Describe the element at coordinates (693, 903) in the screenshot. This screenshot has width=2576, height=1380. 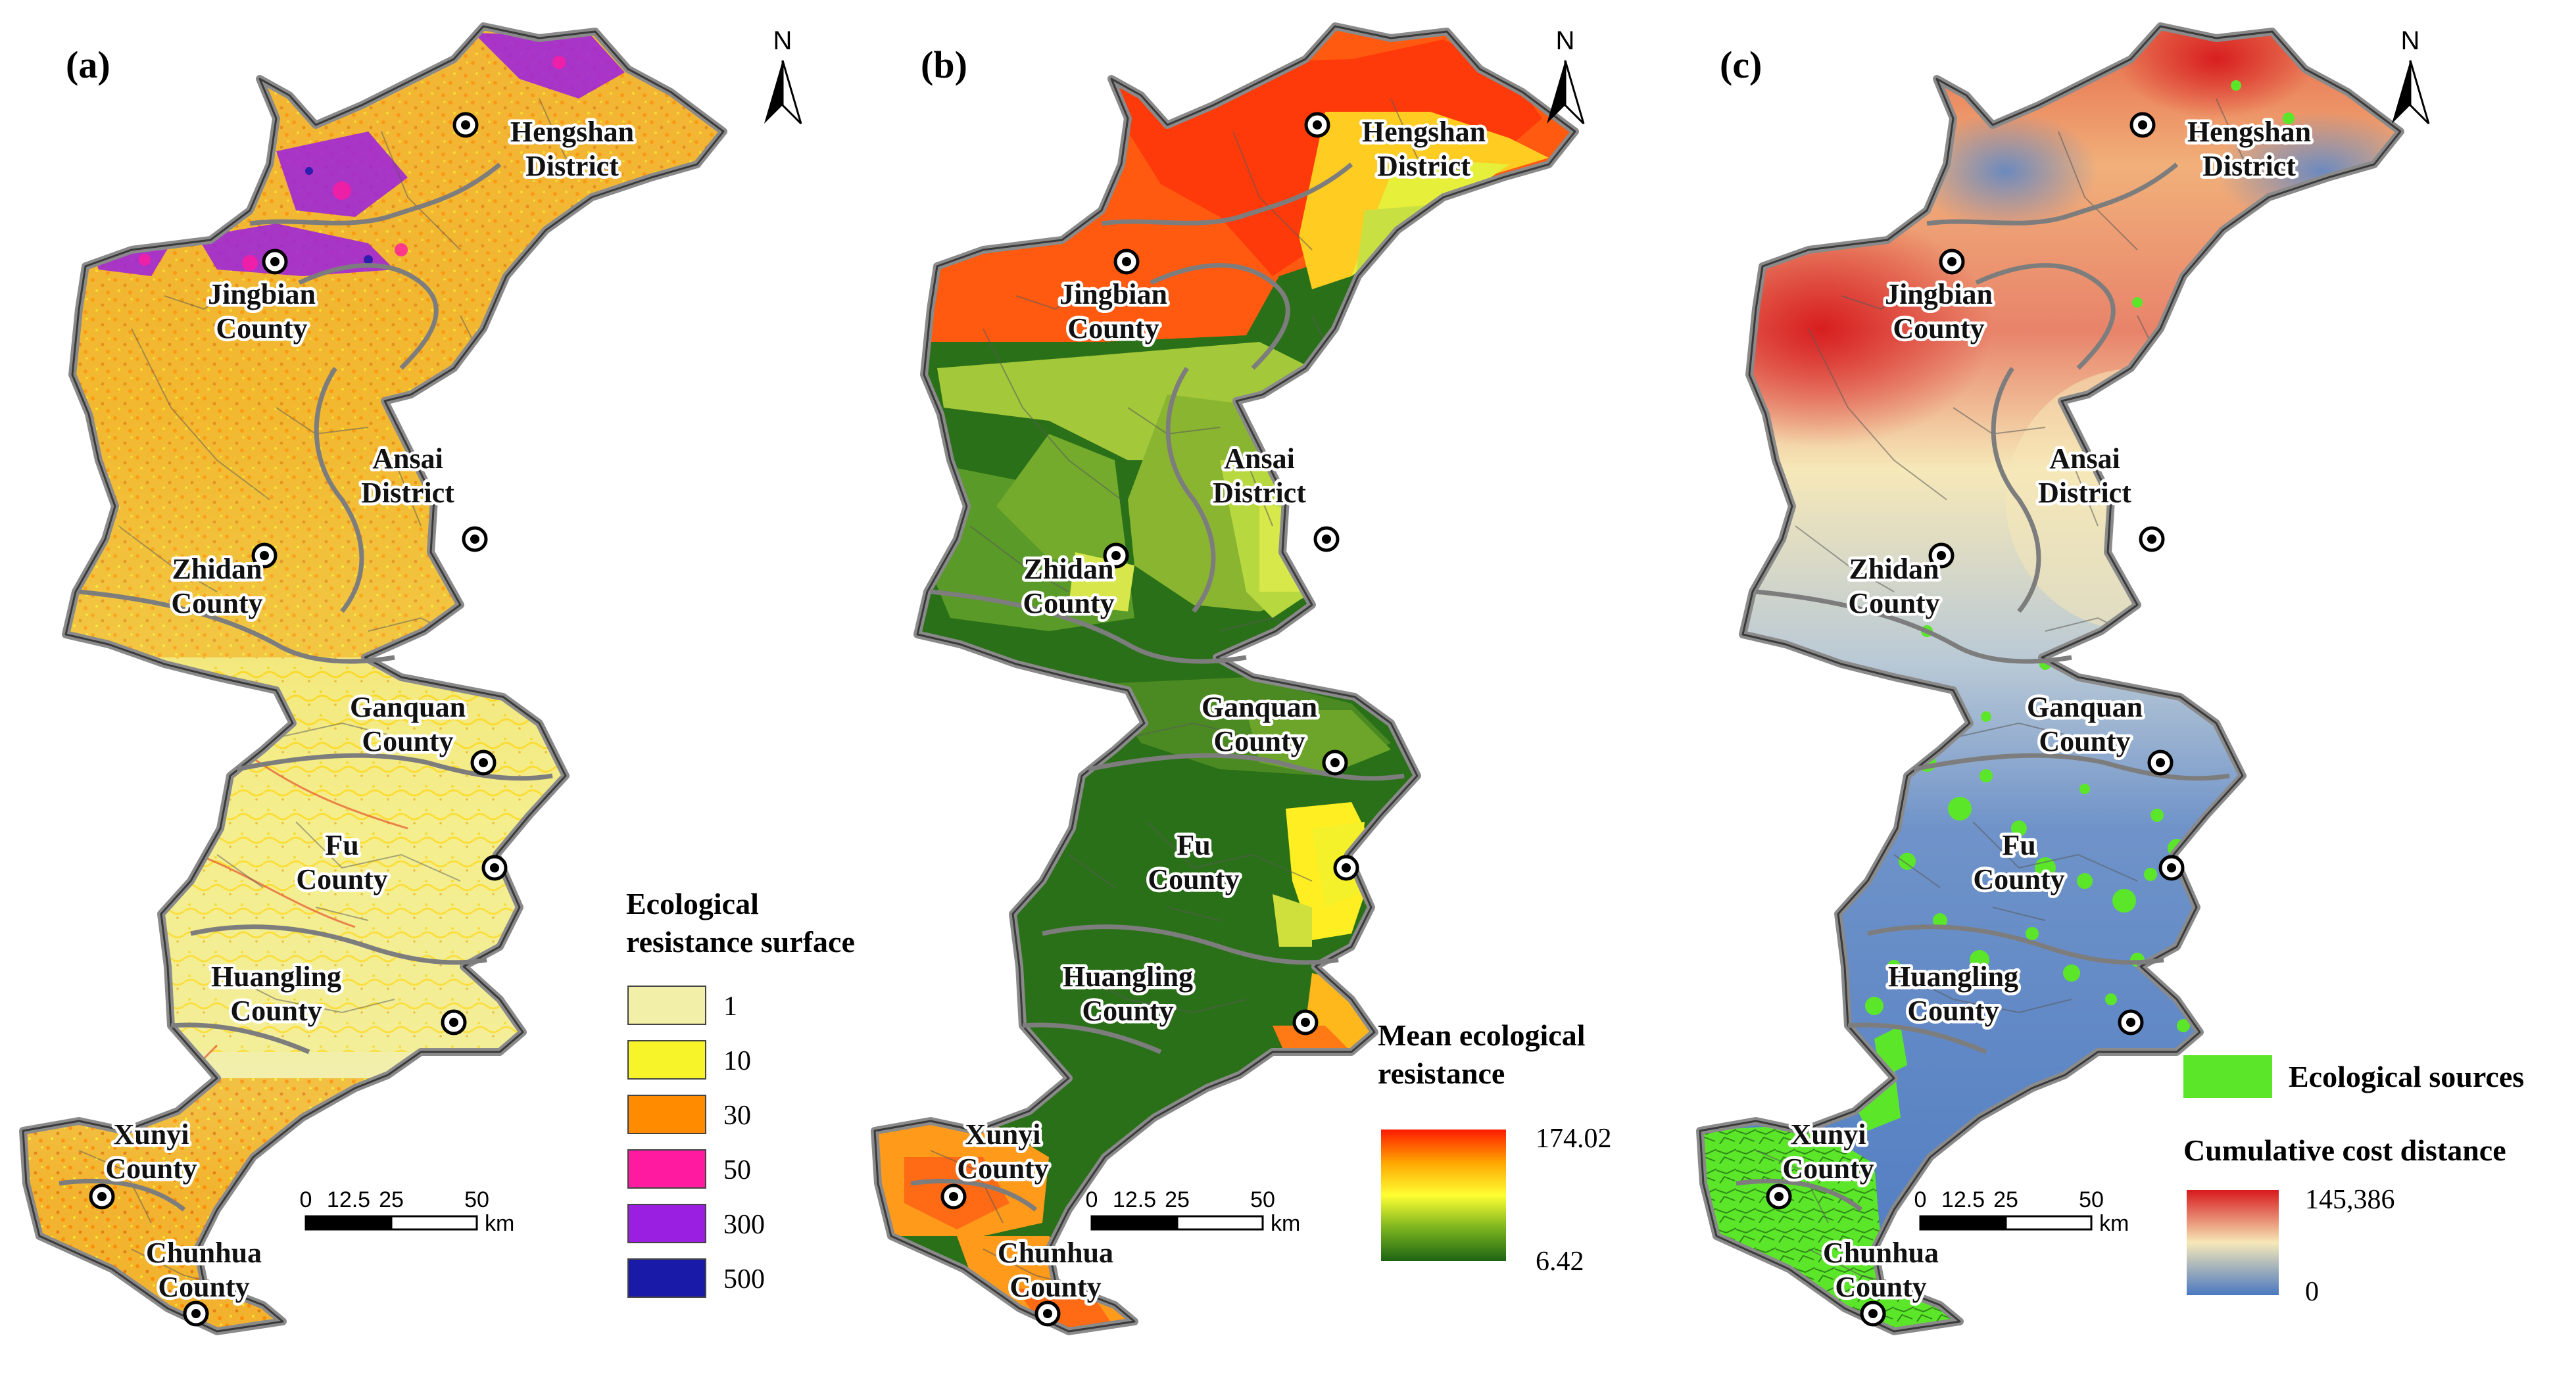
I see `legend-a-title: Ecological` at that location.